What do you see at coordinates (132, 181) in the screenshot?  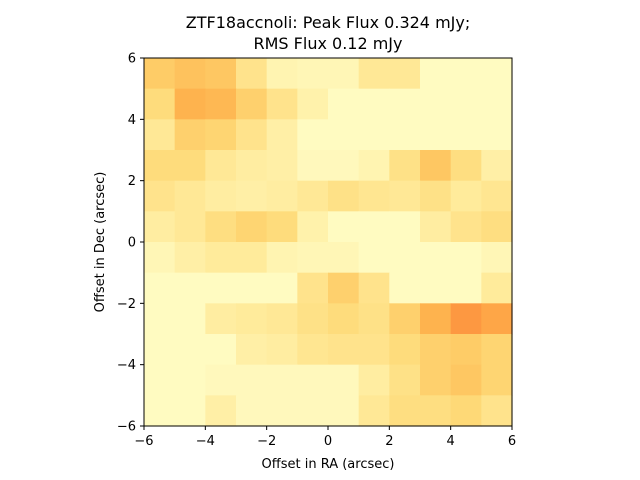 I see `y-tick-label: 2` at bounding box center [132, 181].